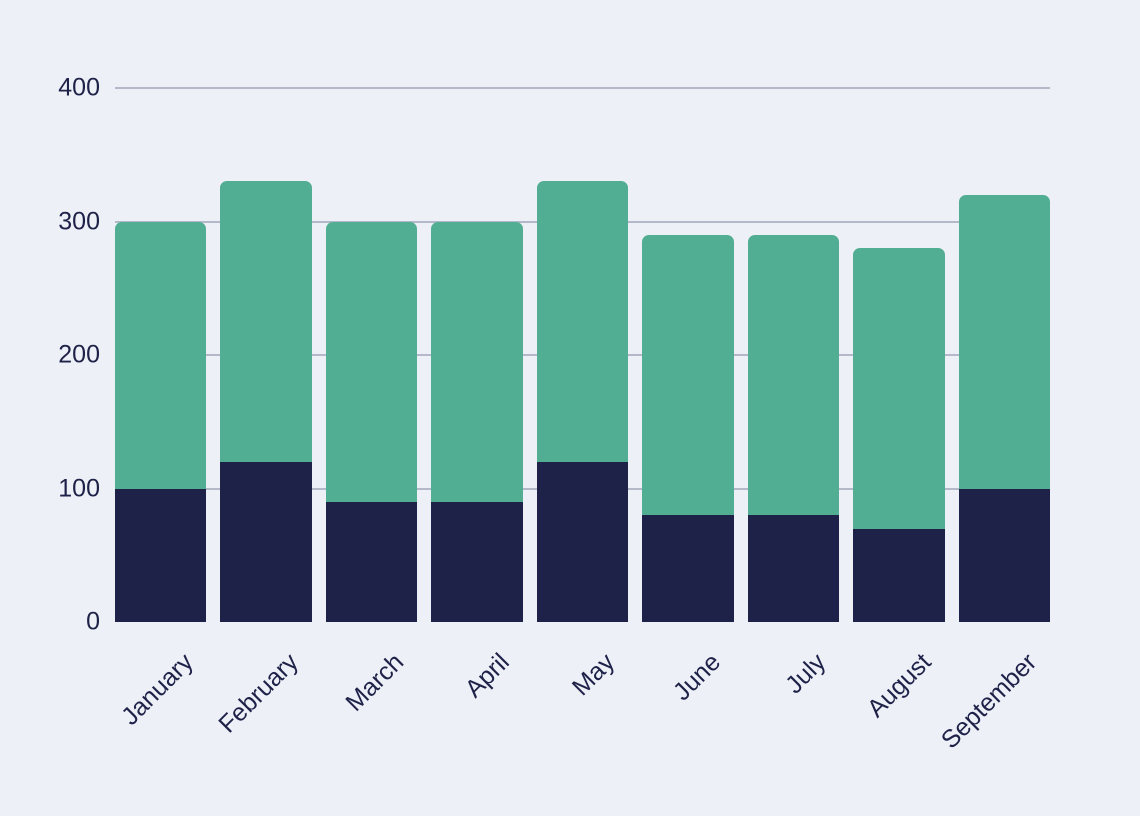 Image resolution: width=1140 pixels, height=816 pixels. What do you see at coordinates (582, 88) in the screenshot?
I see `gridline` at bounding box center [582, 88].